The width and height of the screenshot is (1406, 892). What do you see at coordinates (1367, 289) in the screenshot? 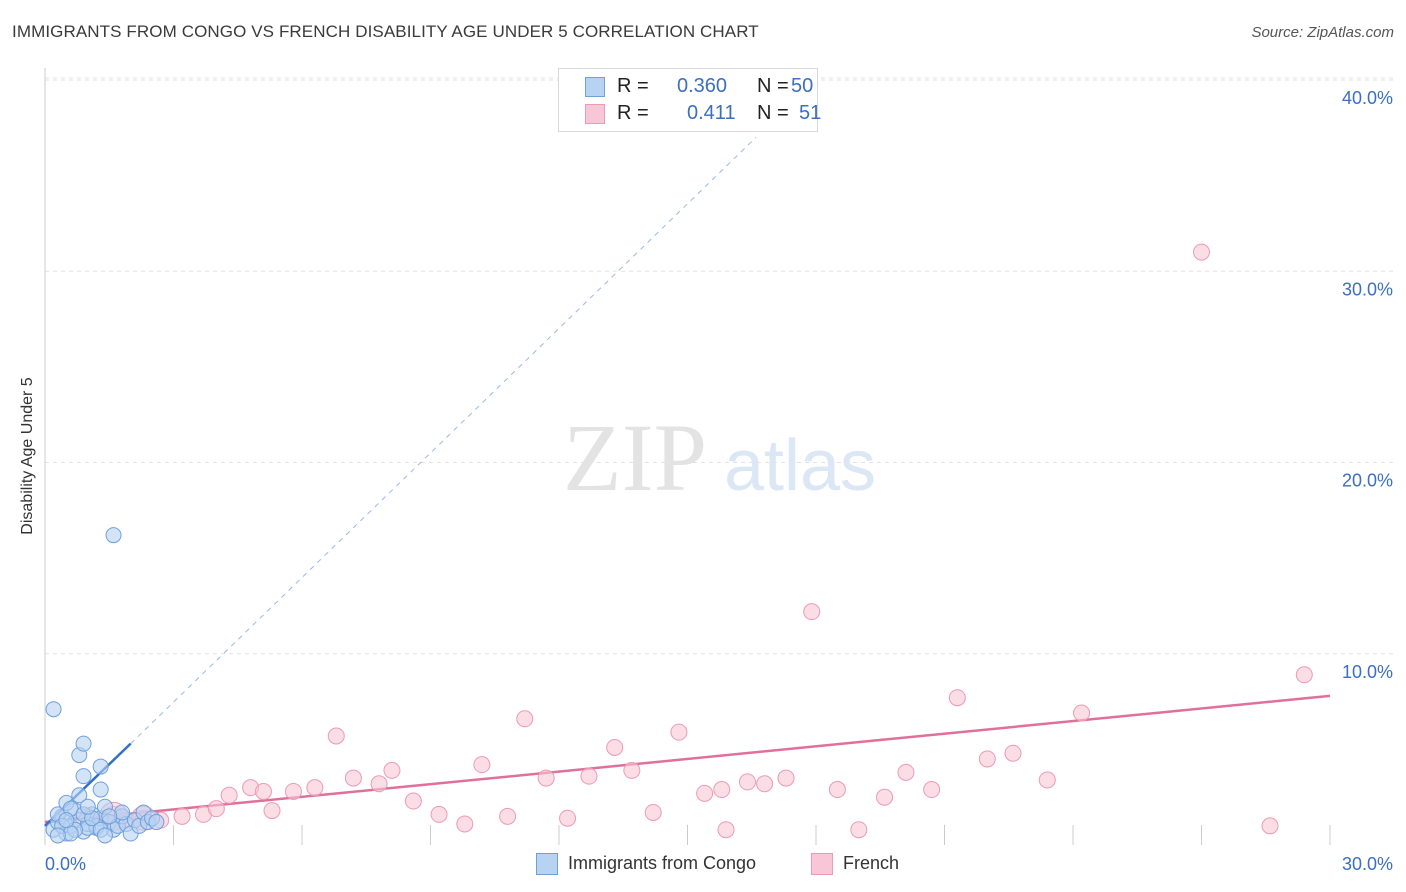
I see `y-tick-label: 30.0%` at bounding box center [1367, 289].